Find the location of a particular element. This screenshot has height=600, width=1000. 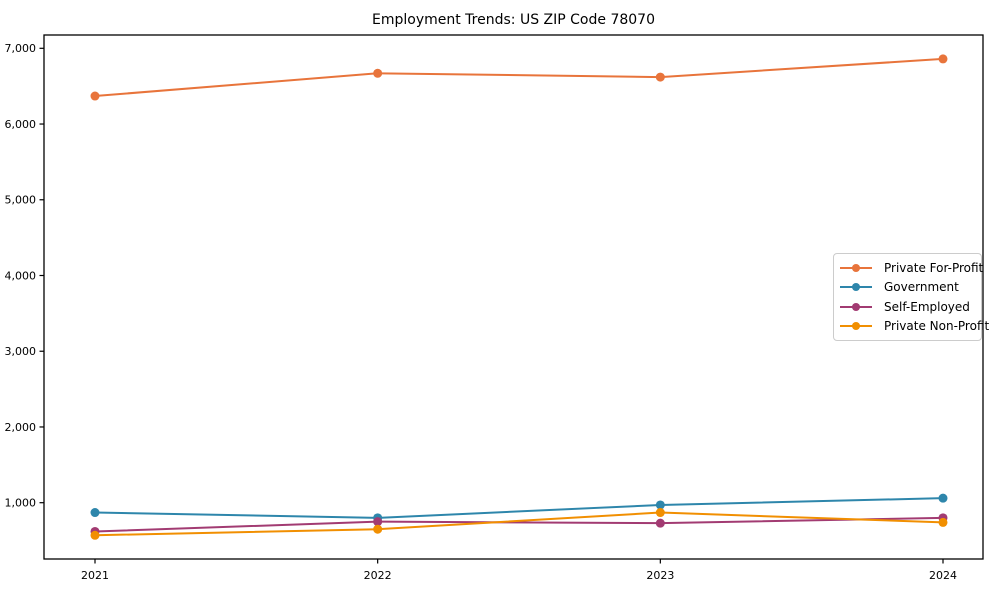

y-tick-label: 3,000 is located at coordinates (21, 351).